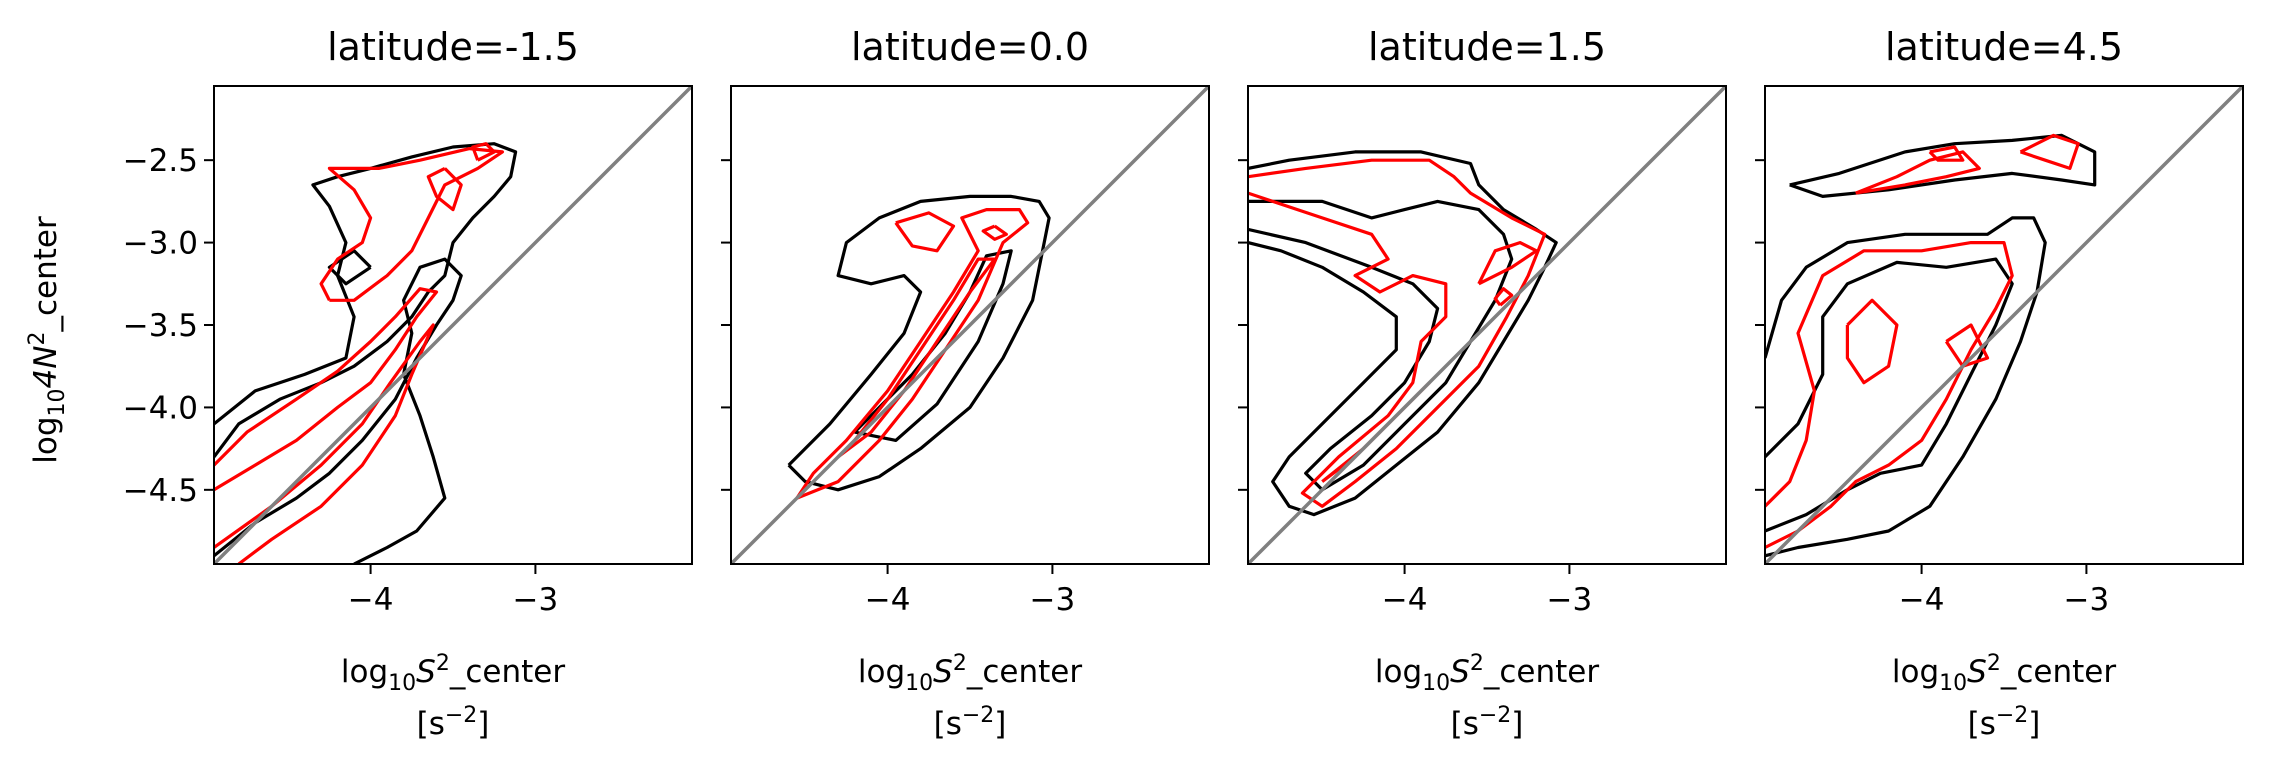 The width and height of the screenshot is (2272, 775). What do you see at coordinates (2004, 47) in the screenshot?
I see `panel-title: latitude=4.5` at bounding box center [2004, 47].